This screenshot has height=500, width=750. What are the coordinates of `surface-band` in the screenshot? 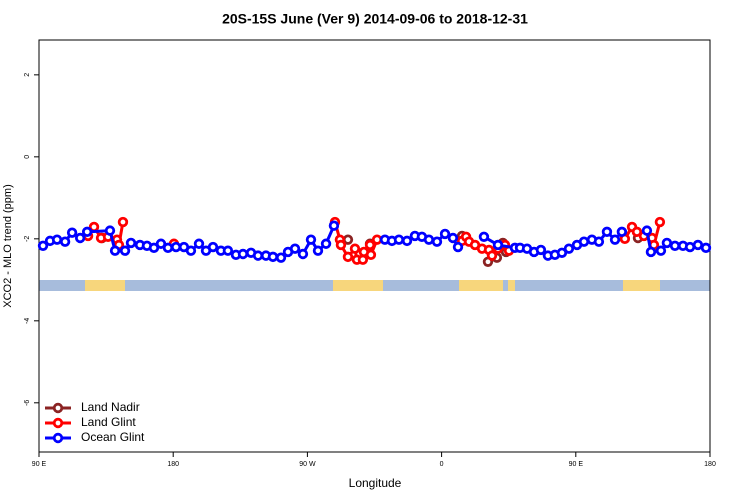 It's located at (374, 285).